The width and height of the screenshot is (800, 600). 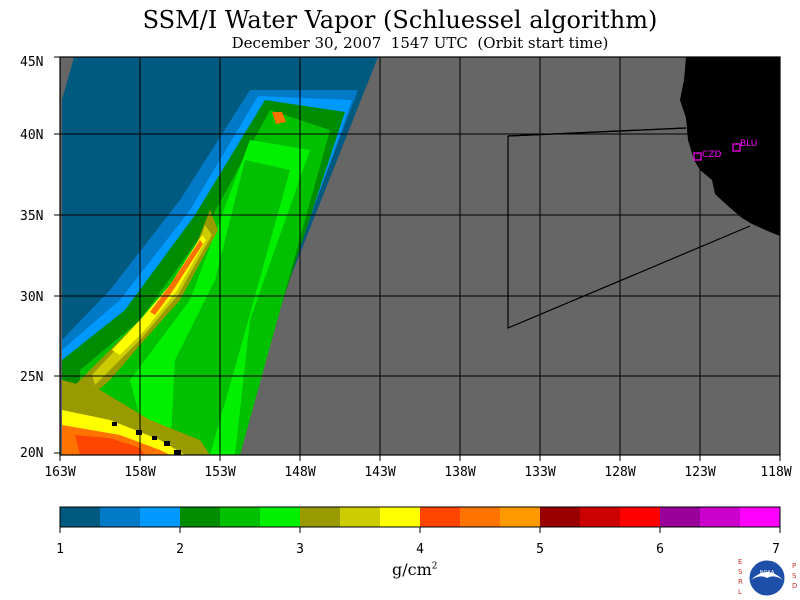 I want to click on vapor-north-patch, so click(x=279, y=118).